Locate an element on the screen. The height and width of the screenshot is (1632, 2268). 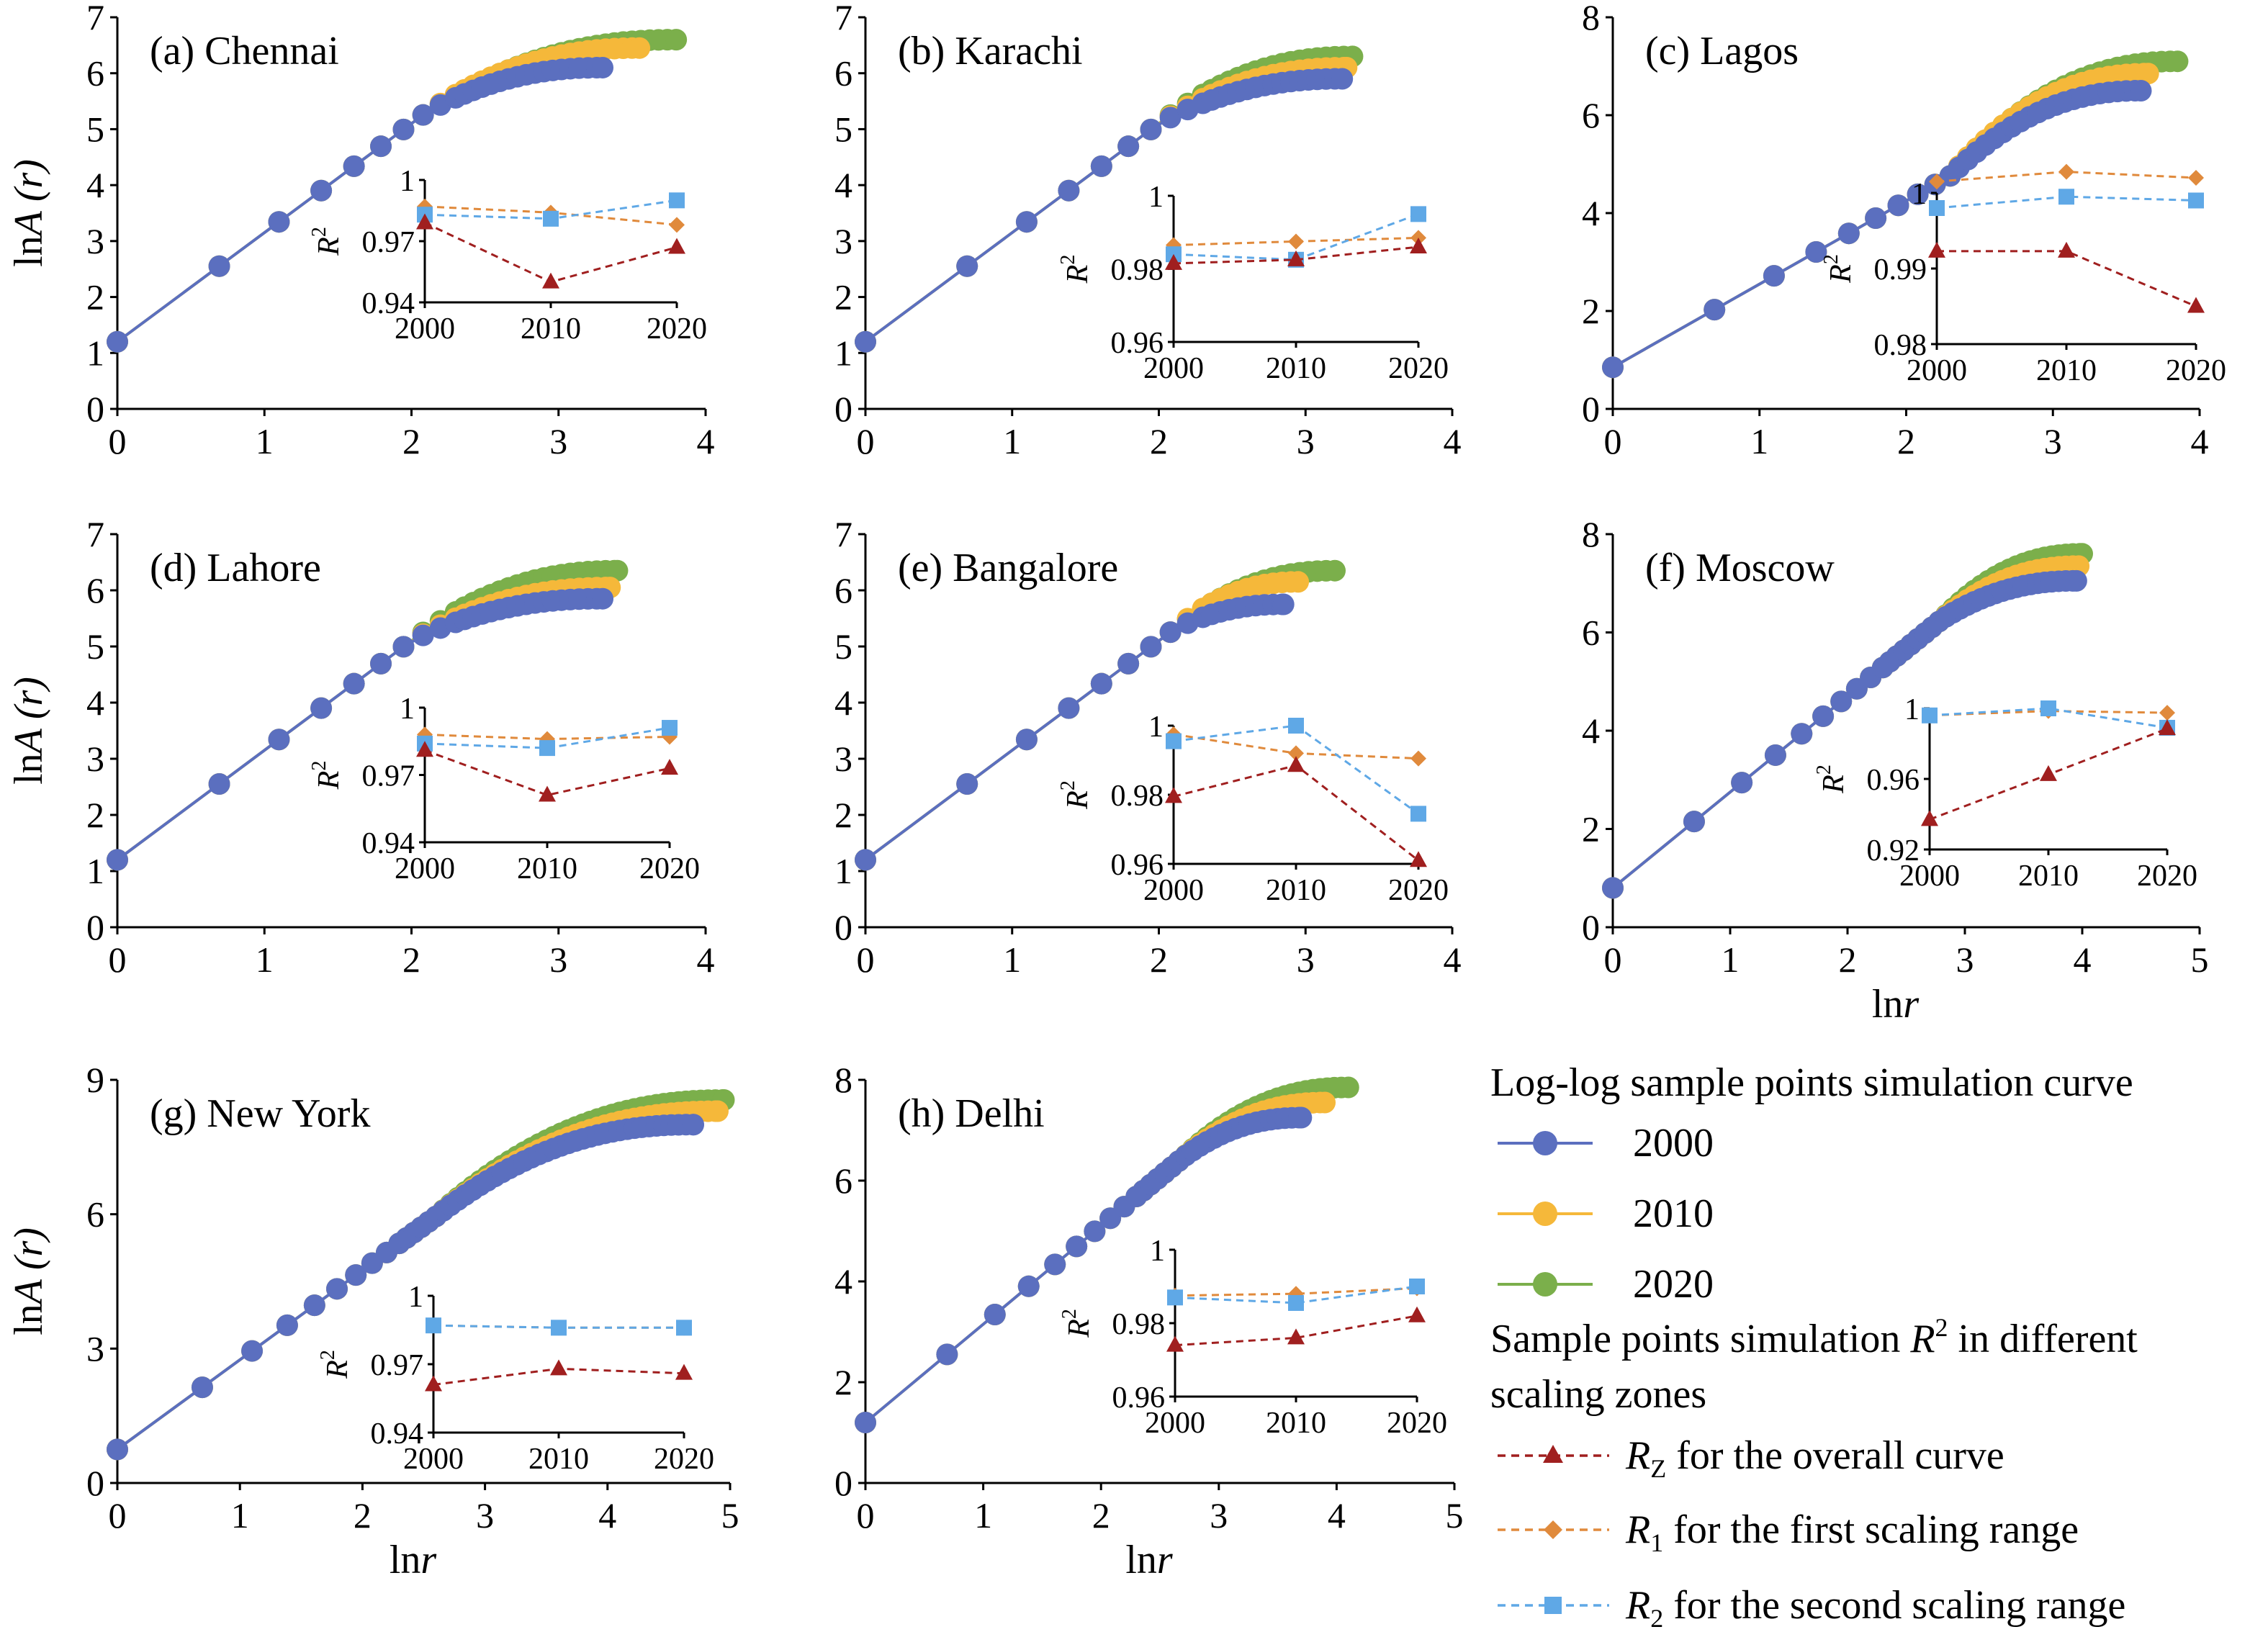
y-axis-label: lnA (r) is located at coordinates (28, 213).